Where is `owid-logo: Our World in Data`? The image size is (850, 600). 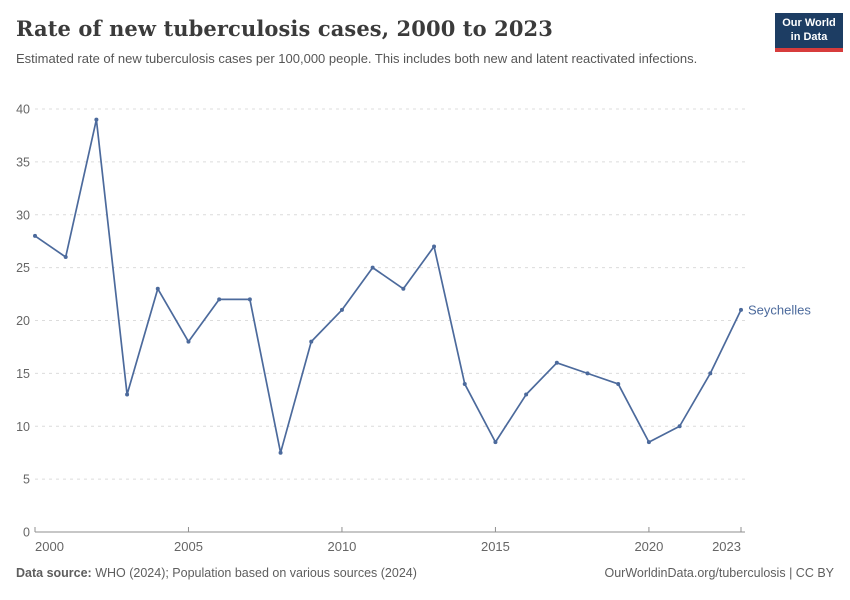 owid-logo: Our World in Data is located at coordinates (809, 32).